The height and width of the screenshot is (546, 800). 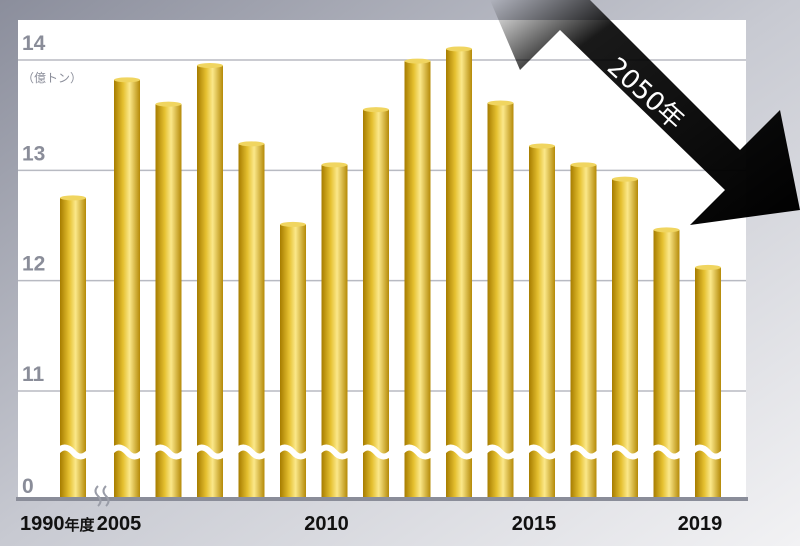 What do you see at coordinates (168, 301) in the screenshot?
I see `bar-2006` at bounding box center [168, 301].